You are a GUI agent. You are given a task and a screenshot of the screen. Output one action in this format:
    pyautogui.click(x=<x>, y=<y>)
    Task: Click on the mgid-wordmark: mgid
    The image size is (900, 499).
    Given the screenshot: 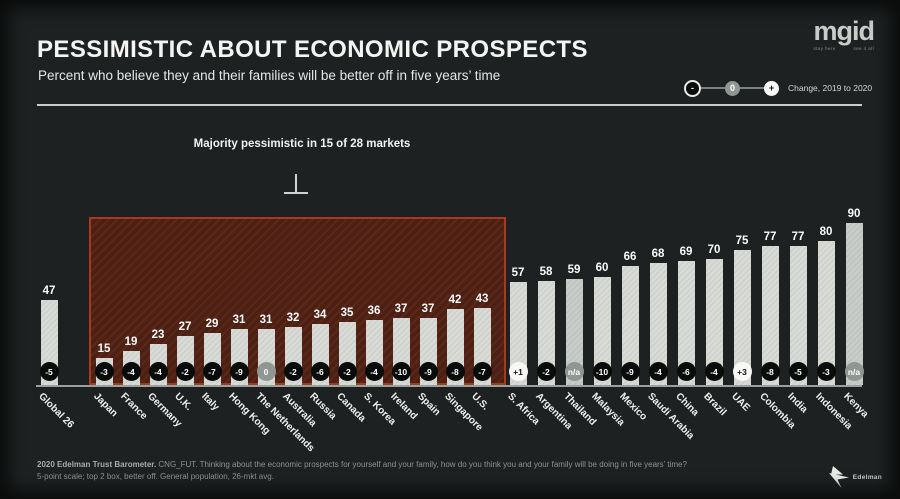 What is the action you would take?
    pyautogui.click(x=844, y=31)
    